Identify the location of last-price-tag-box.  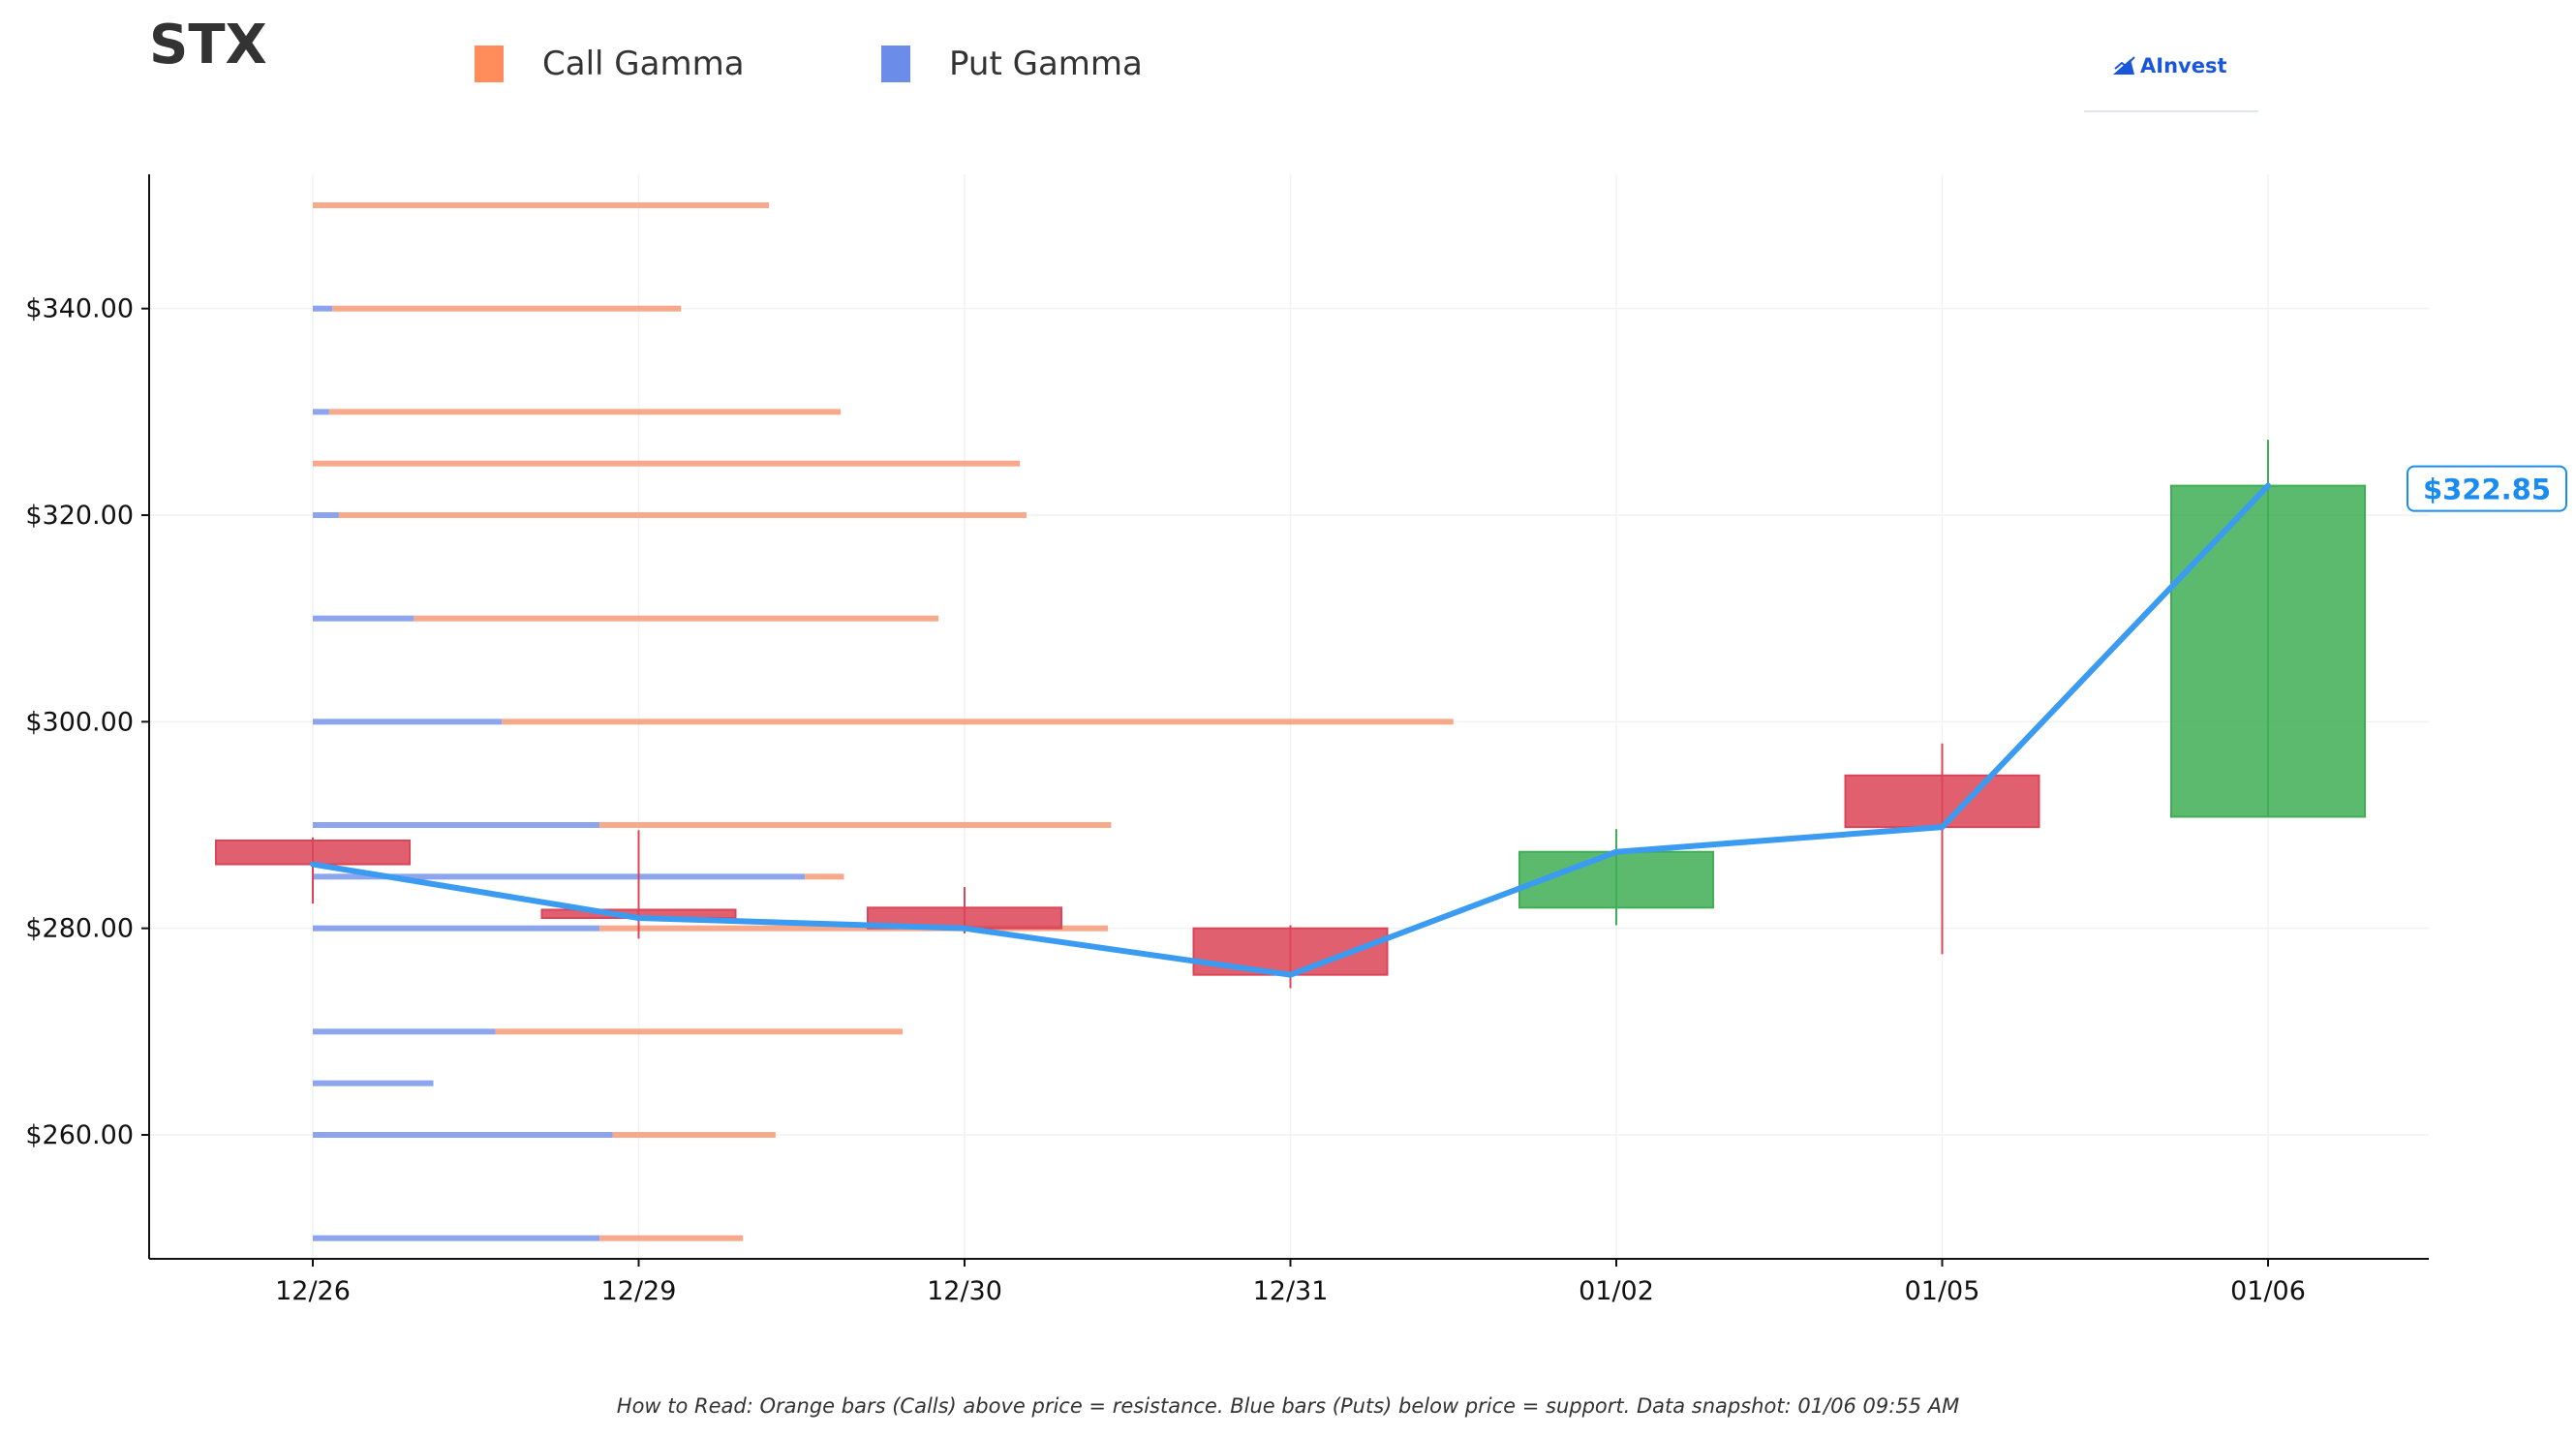
(2487, 489).